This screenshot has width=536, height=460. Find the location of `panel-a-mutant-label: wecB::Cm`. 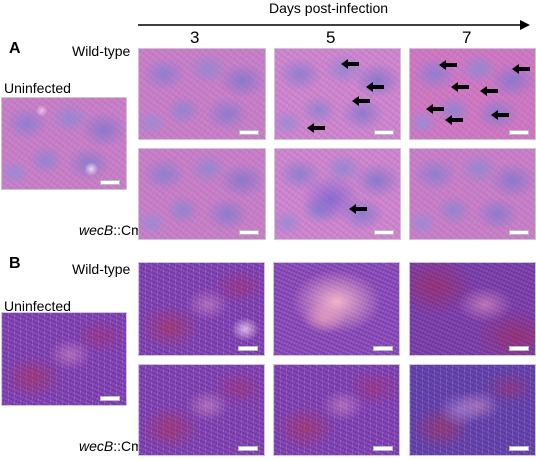

panel-a-mutant-label: wecB::Cm is located at coordinates (111, 230).